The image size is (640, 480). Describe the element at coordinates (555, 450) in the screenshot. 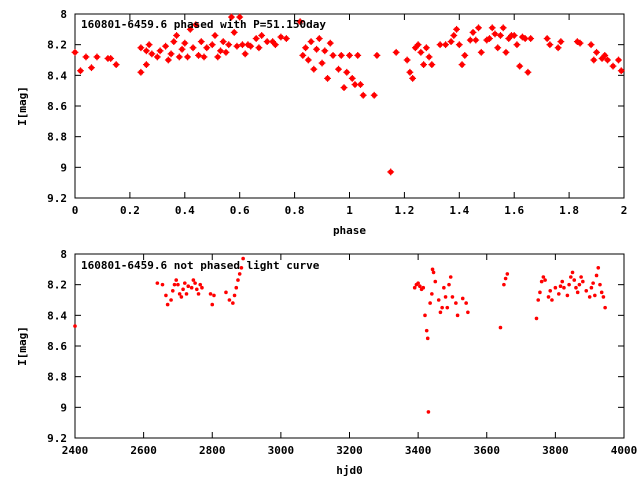

I see `x-tick-label: 3800` at that location.